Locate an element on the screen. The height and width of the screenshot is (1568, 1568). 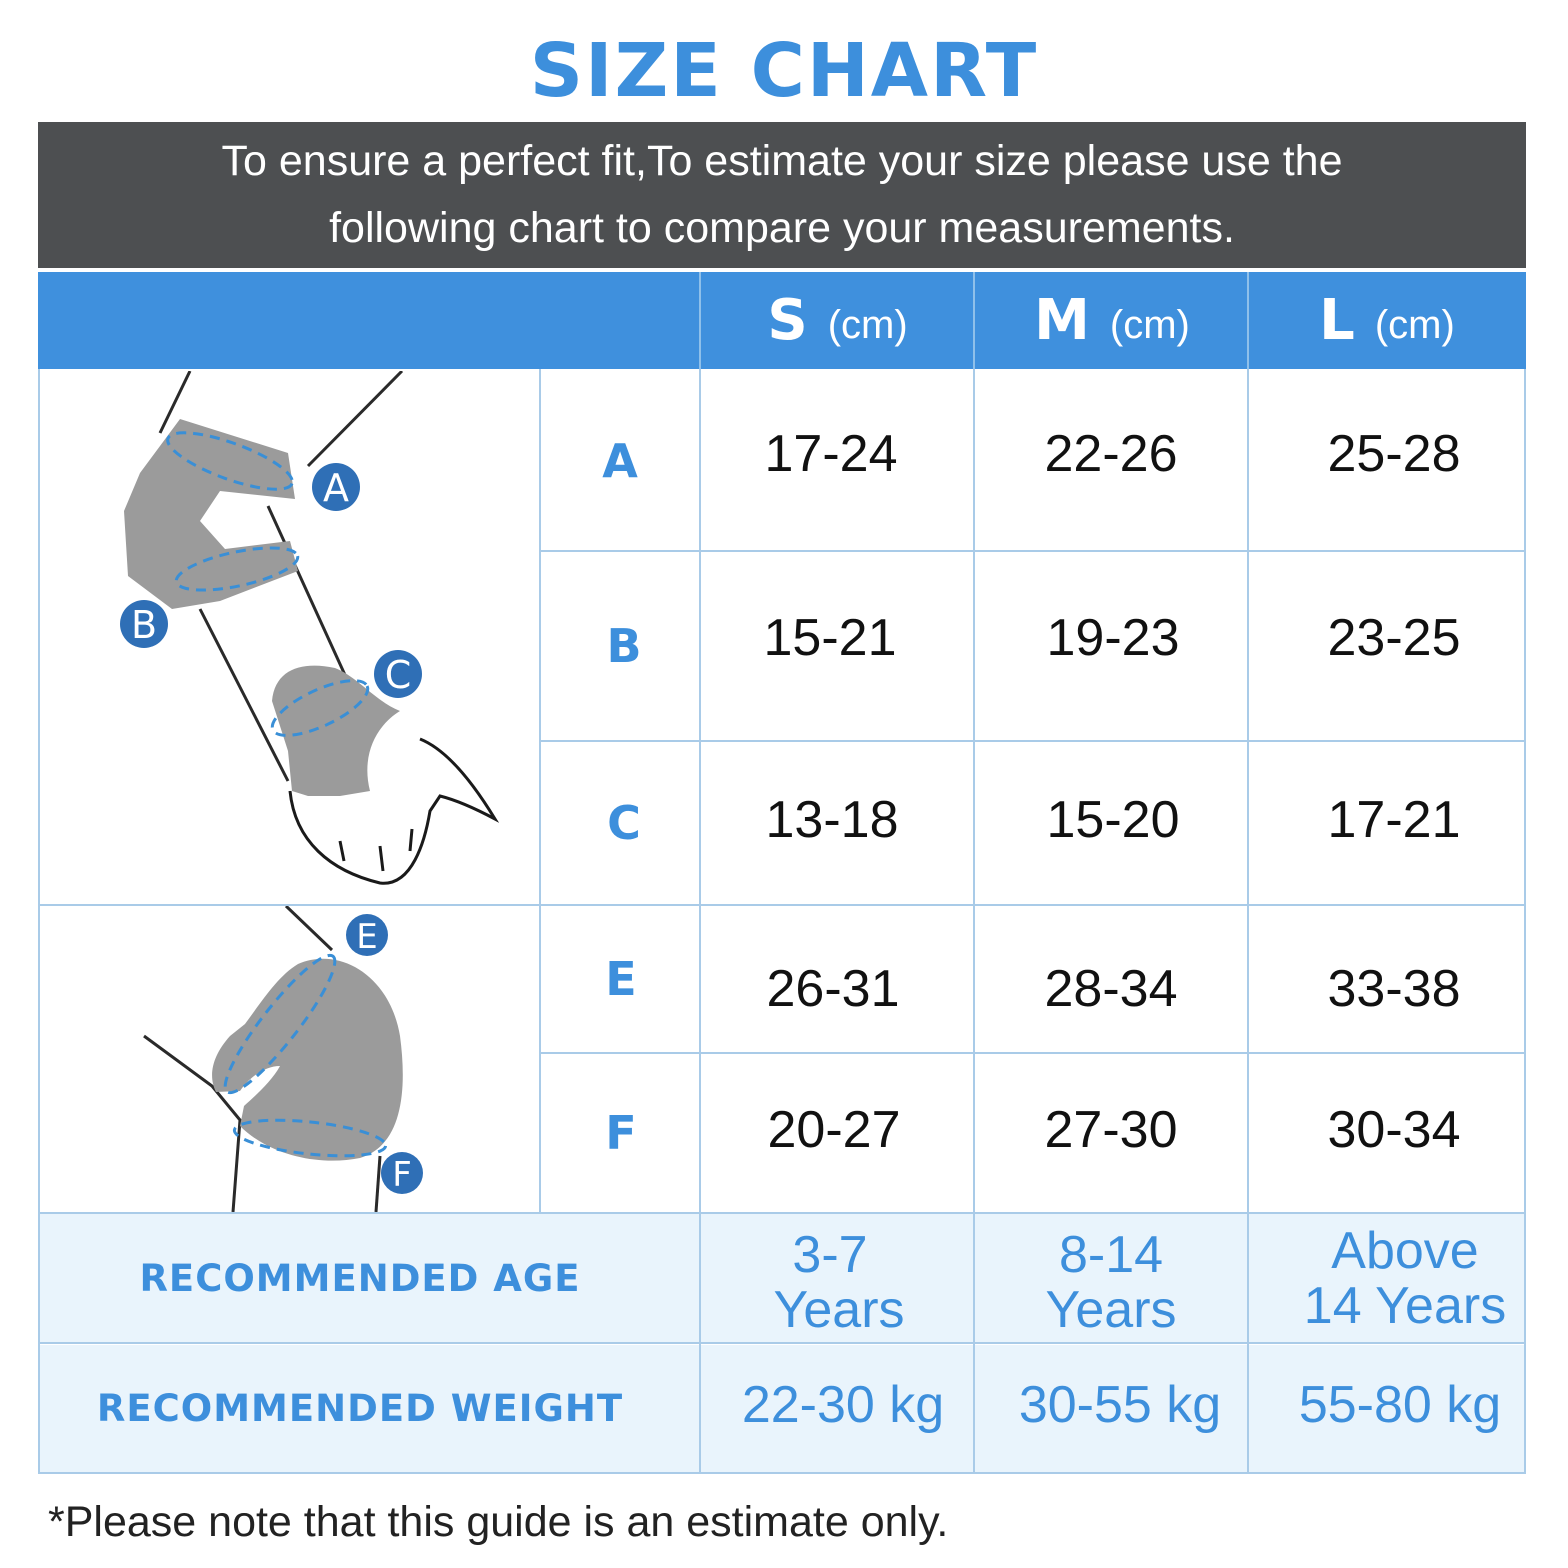
elbow-brace-illustration: E F is located at coordinates (283, 1059).